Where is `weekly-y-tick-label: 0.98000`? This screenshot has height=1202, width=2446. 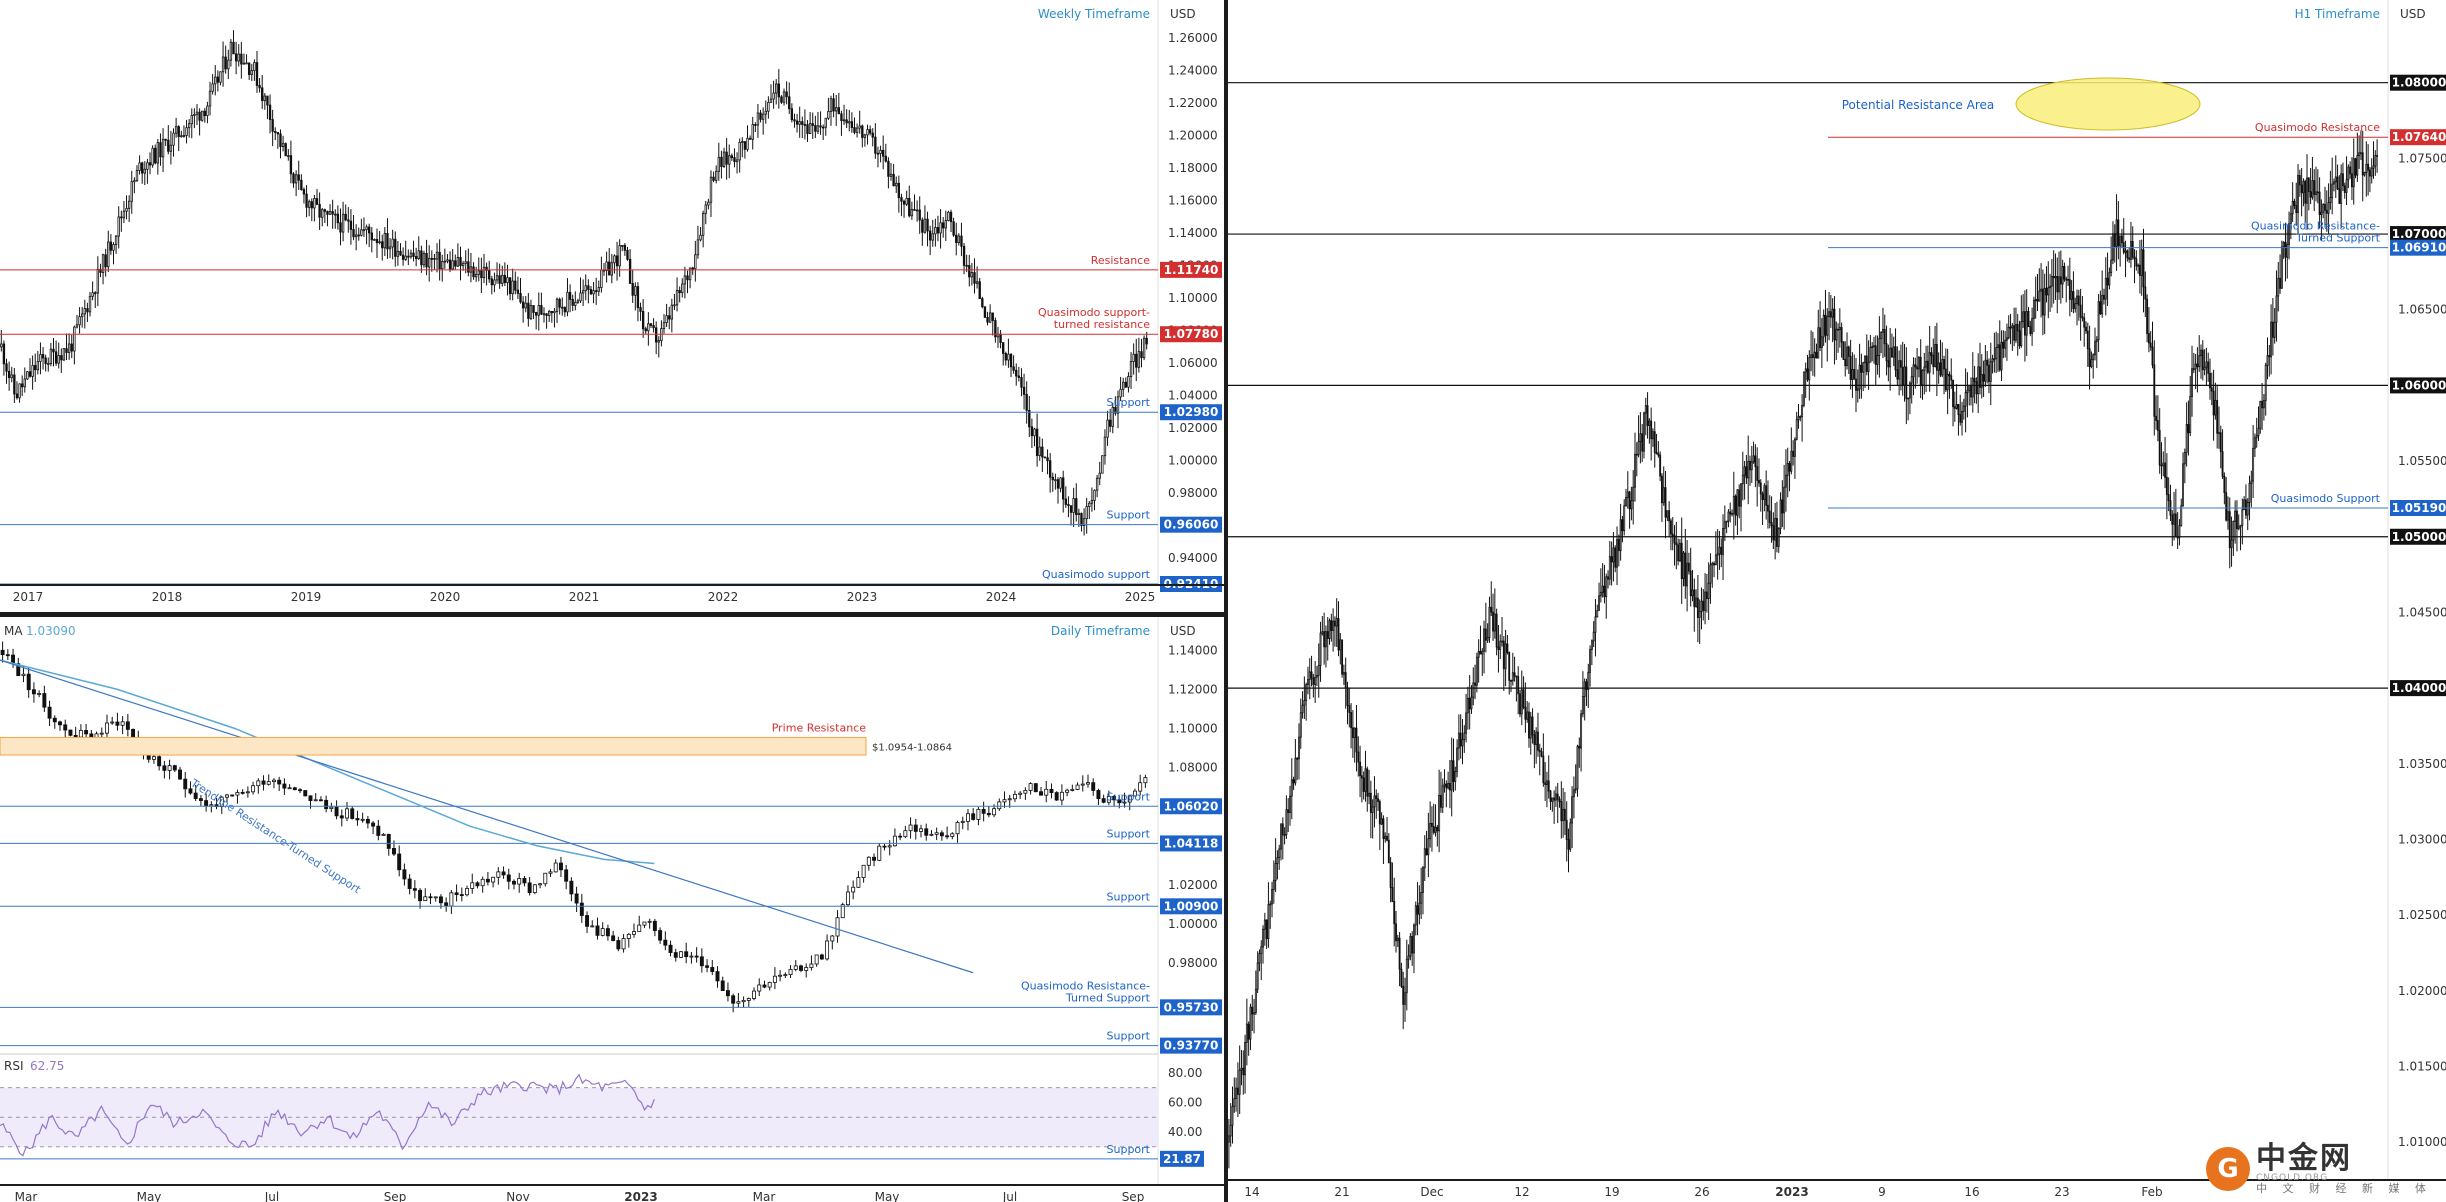 weekly-y-tick-label: 0.98000 is located at coordinates (1193, 493).